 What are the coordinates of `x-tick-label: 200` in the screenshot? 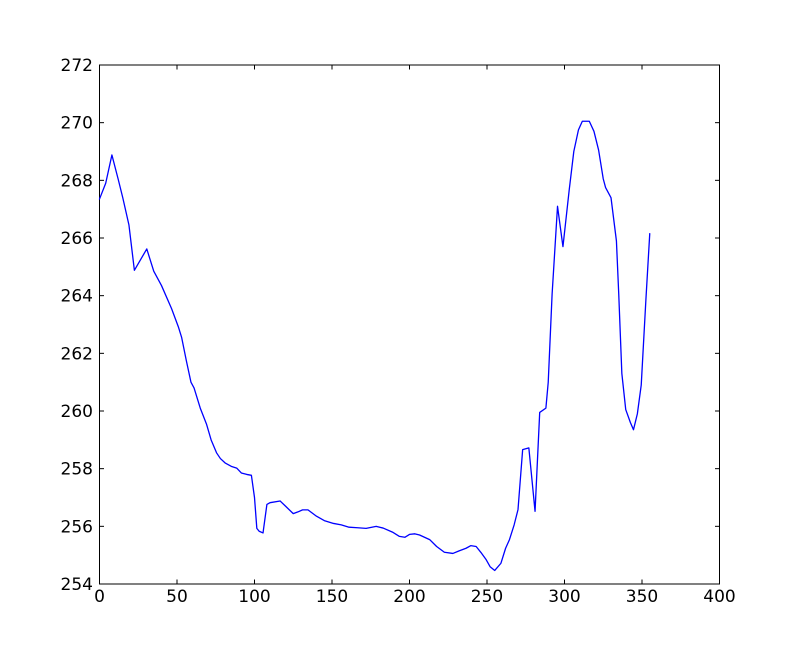 It's located at (409, 597).